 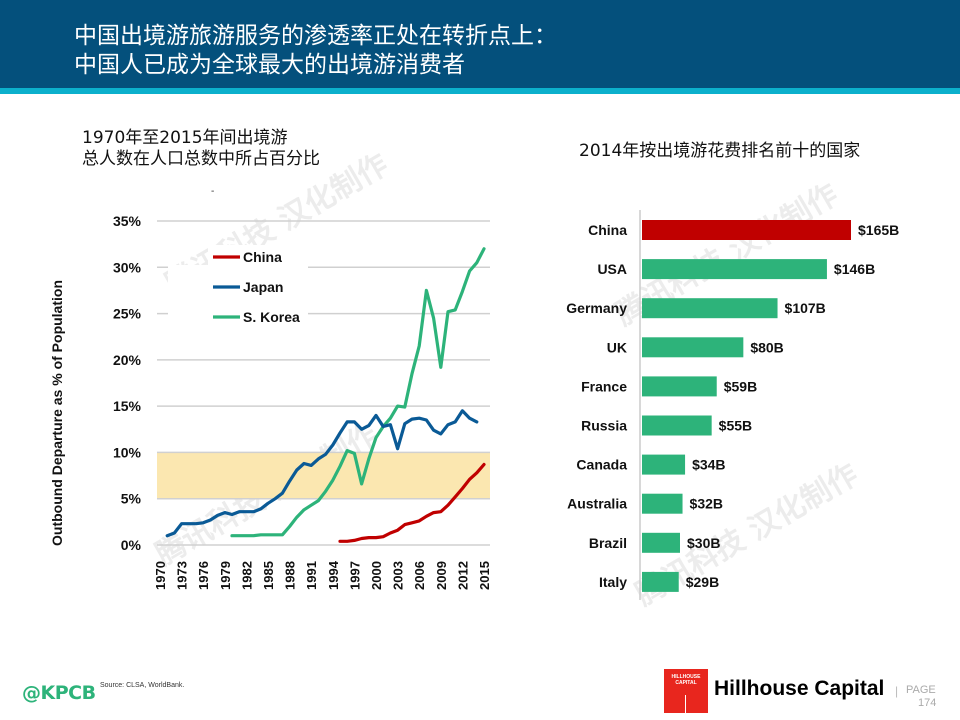 What do you see at coordinates (708, 465) in the screenshot?
I see `bar-value-label: $34B` at bounding box center [708, 465].